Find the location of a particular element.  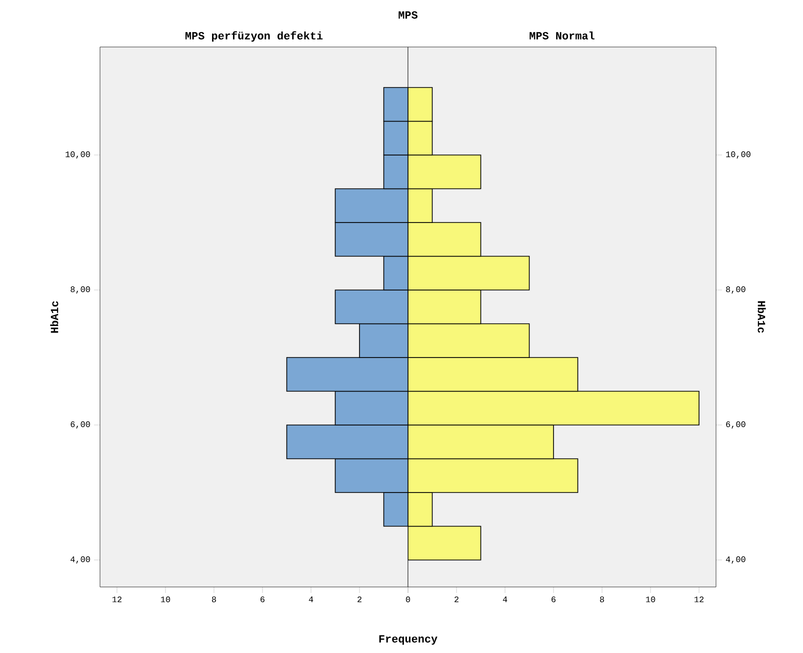

chart-title: MPS perfüzyon defekti is located at coordinates (254, 36).